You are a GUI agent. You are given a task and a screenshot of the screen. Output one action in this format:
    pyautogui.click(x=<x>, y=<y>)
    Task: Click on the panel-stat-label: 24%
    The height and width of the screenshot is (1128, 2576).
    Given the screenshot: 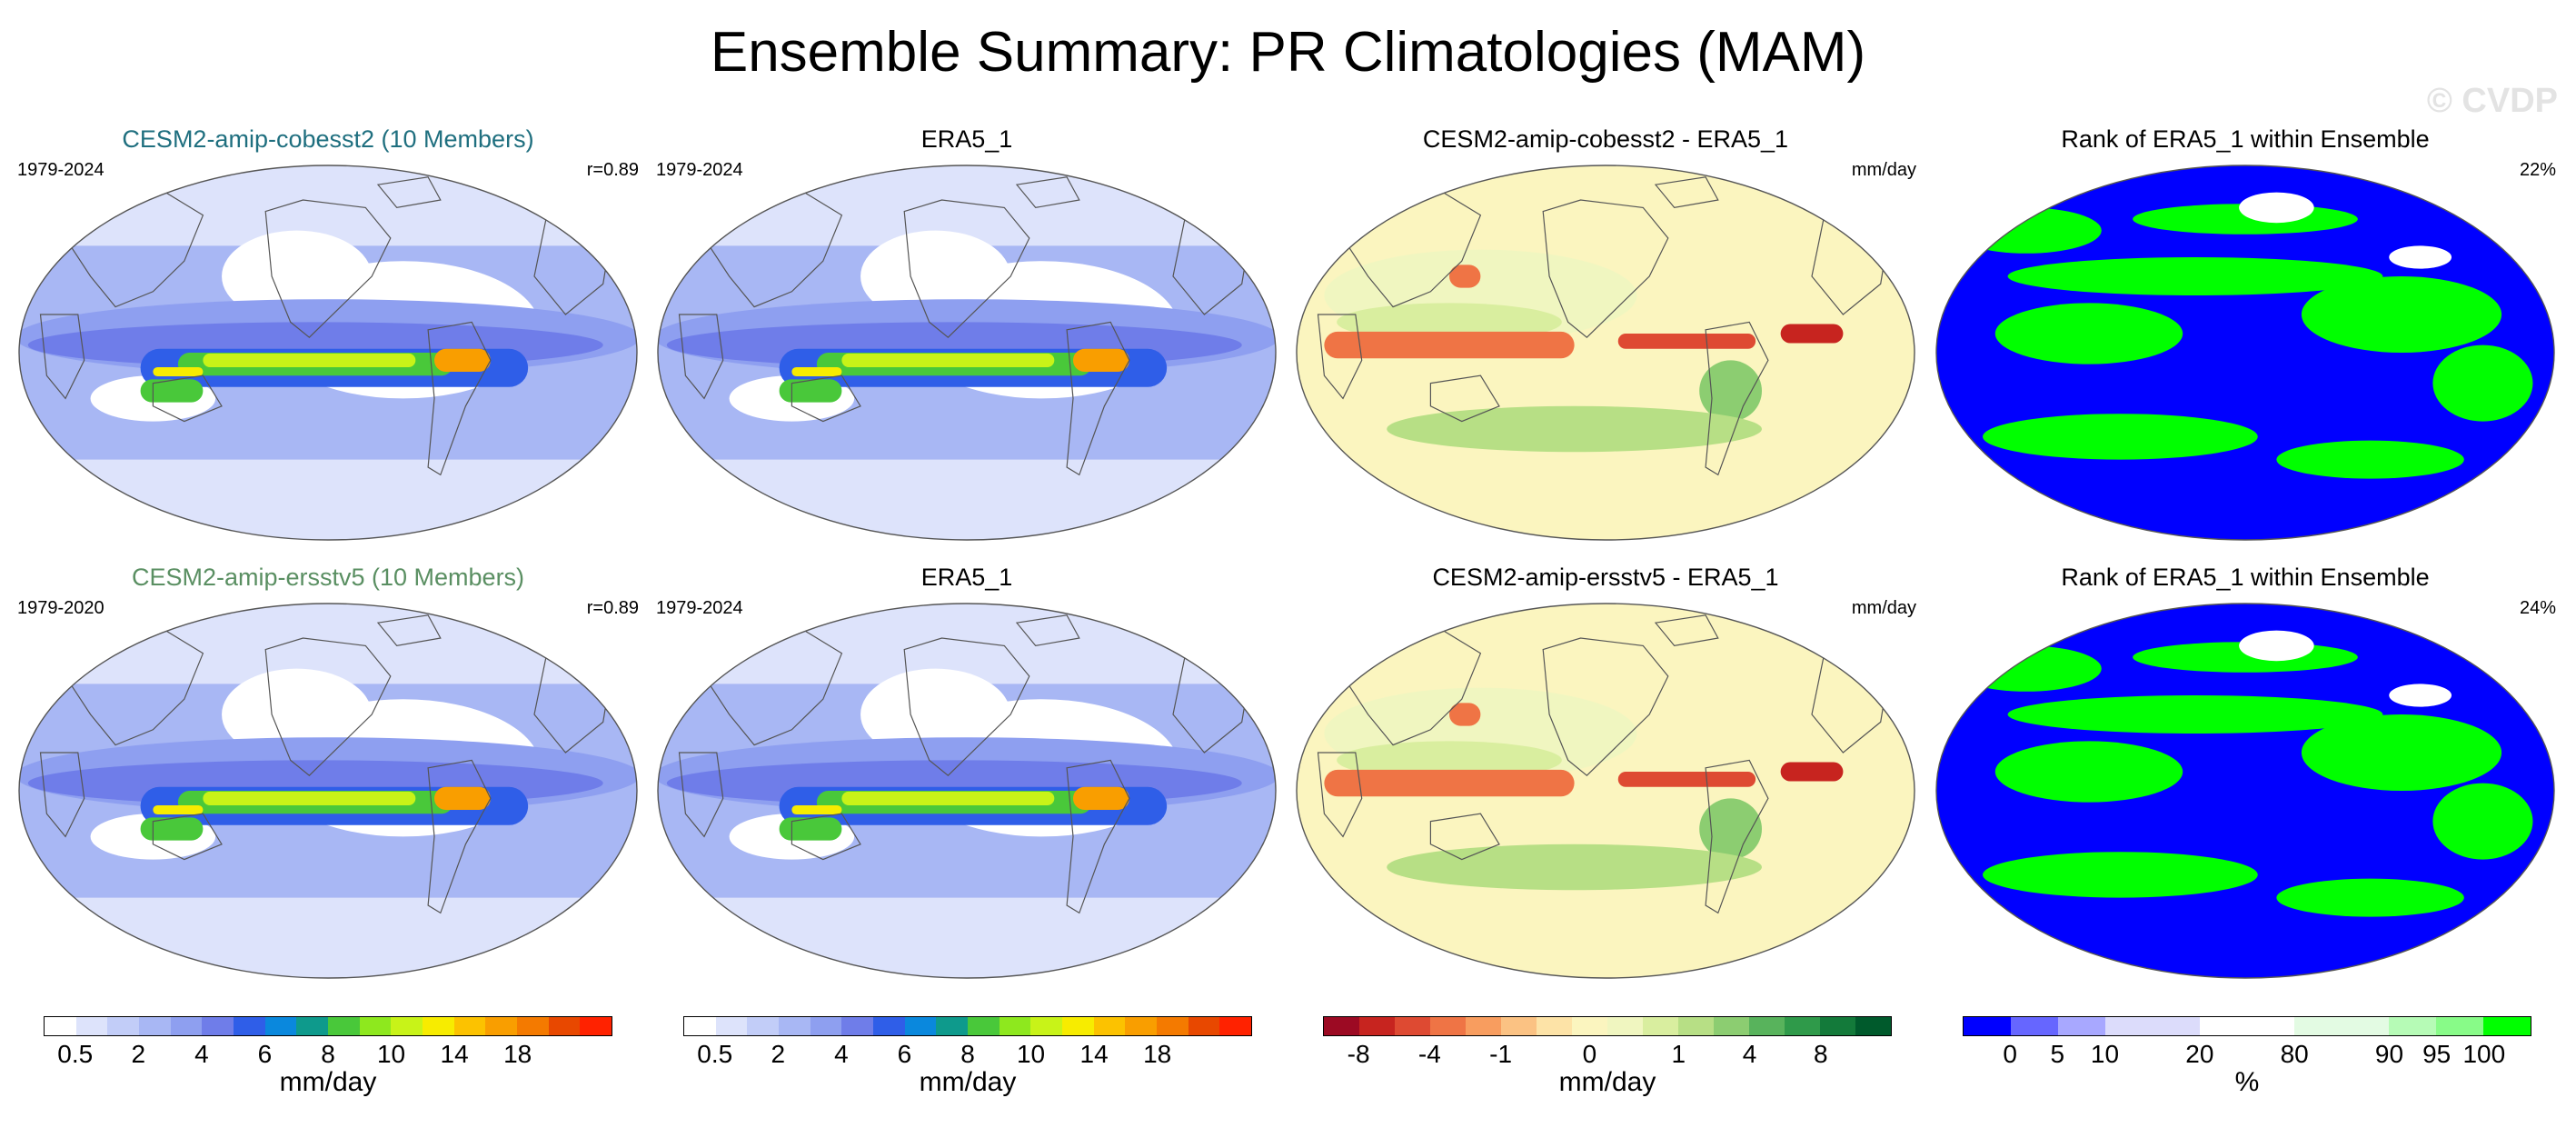 What is the action you would take?
    pyautogui.click(x=2537, y=608)
    